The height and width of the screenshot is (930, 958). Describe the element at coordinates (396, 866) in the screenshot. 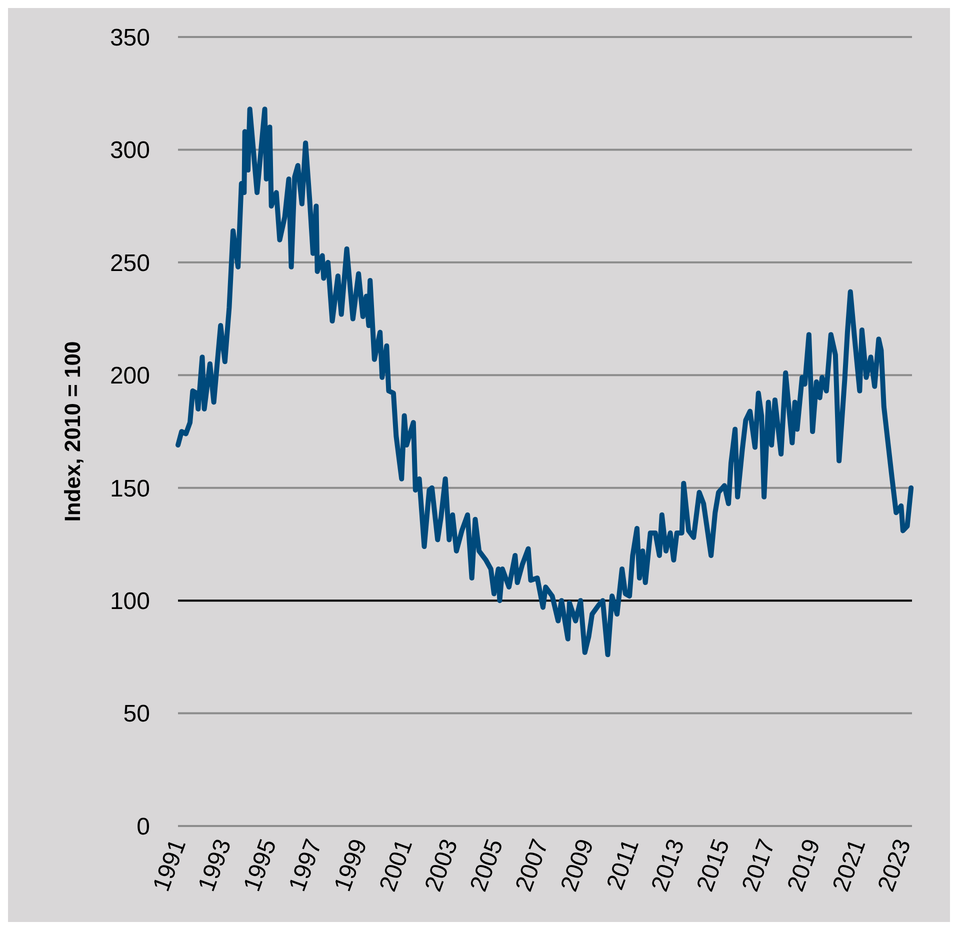

I see `x-tick-label: 2001` at that location.